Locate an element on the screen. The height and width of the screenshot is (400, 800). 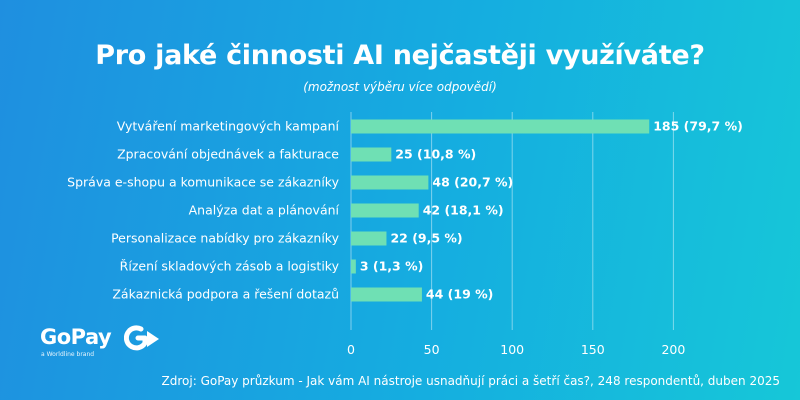
data-label: 22 (9,5 %) is located at coordinates (426, 238).